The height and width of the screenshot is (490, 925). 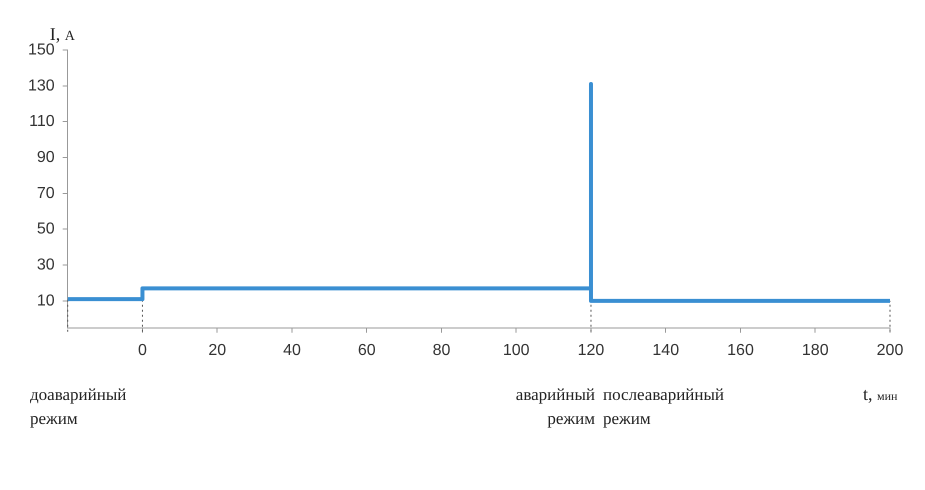 I want to click on text: аварийный режим, so click(x=556, y=406).